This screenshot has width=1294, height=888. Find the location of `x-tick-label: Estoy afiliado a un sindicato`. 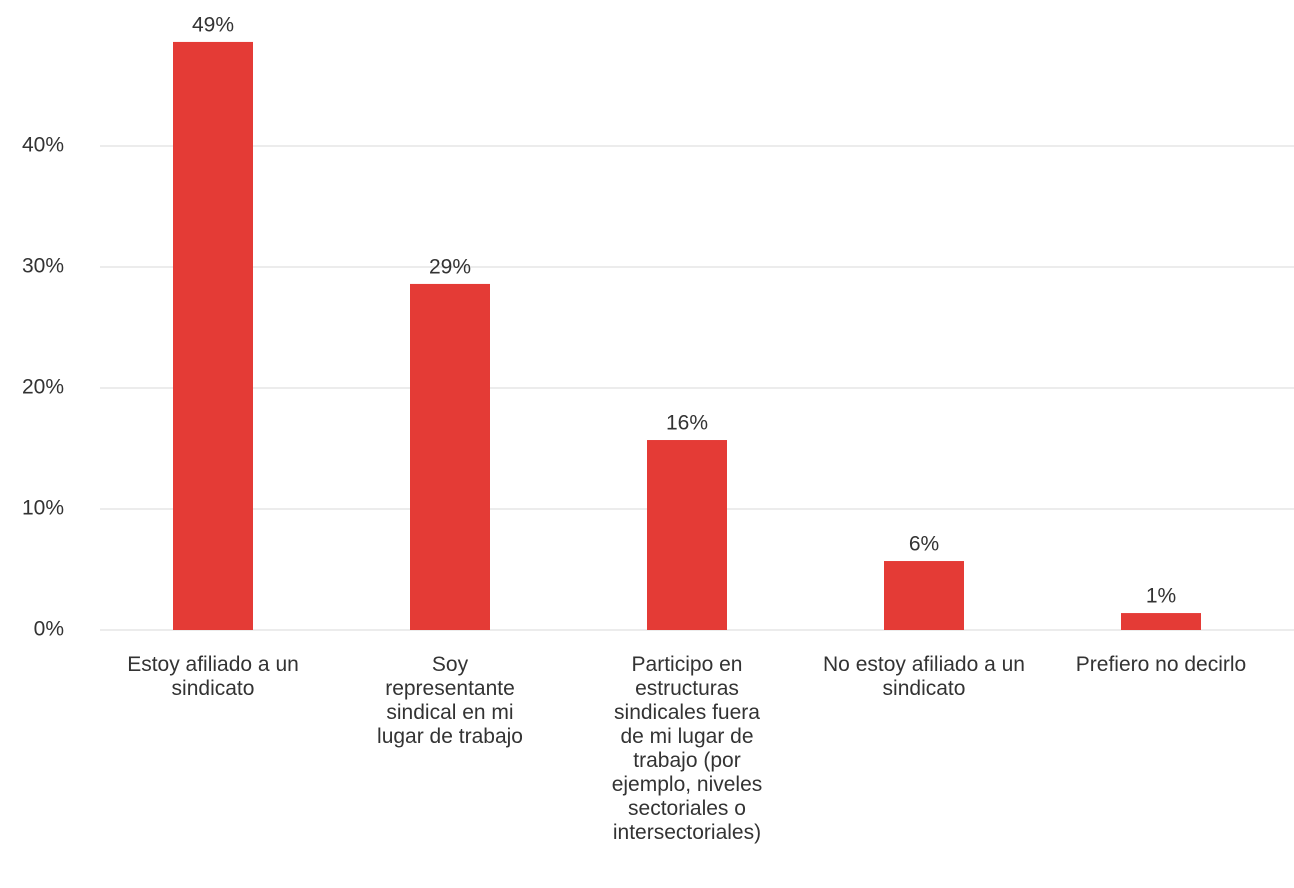

x-tick-label: Estoy afiliado a un sindicato is located at coordinates (213, 676).